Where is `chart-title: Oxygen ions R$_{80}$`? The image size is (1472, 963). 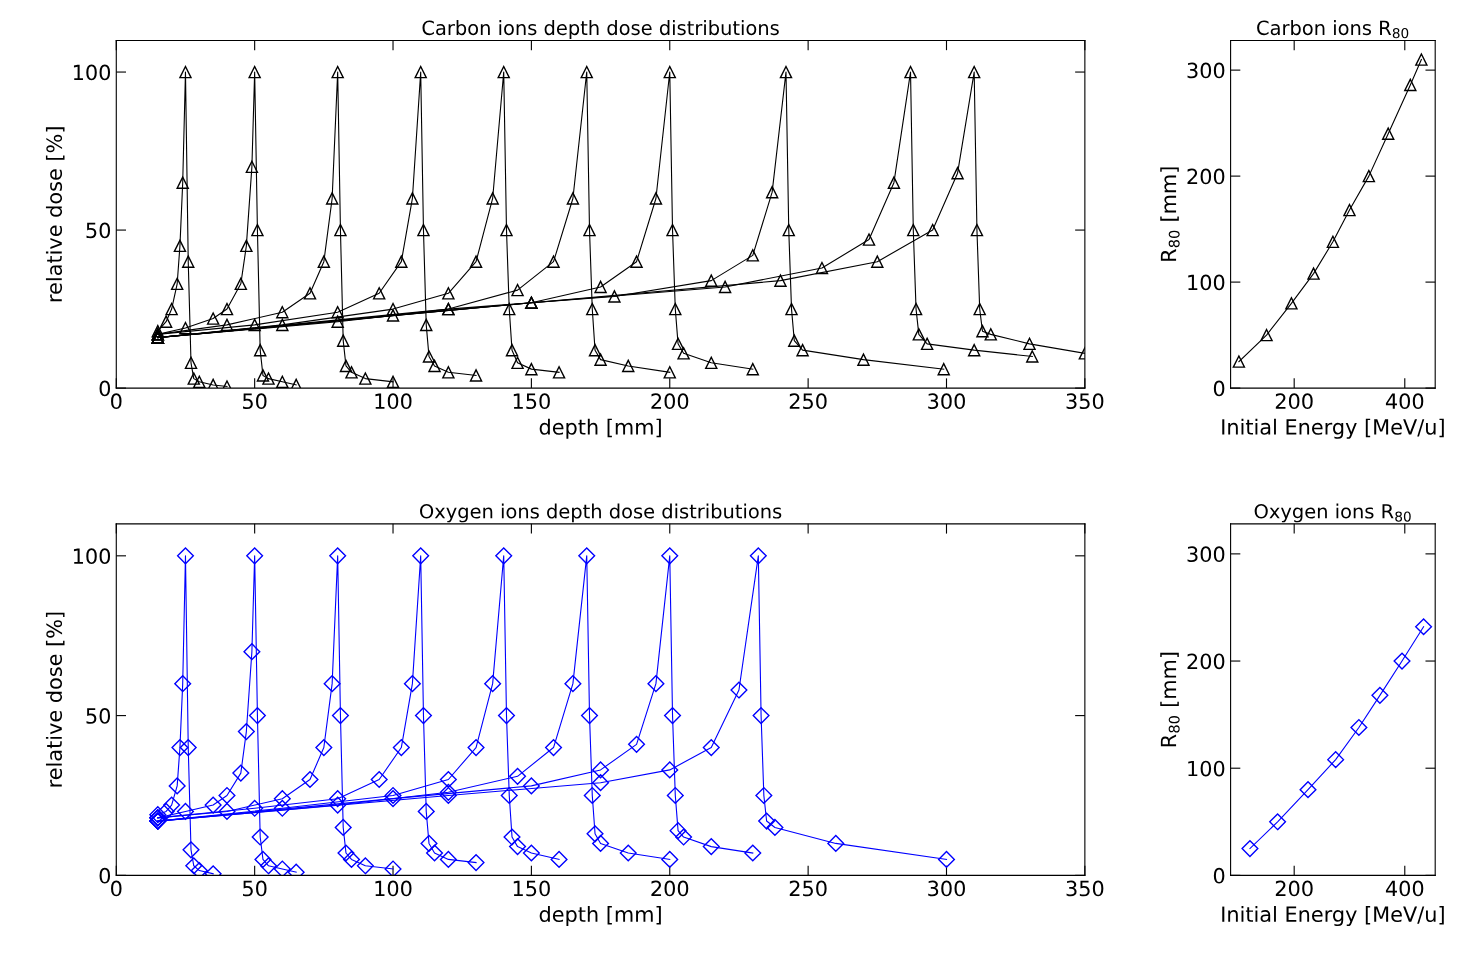 chart-title: Oxygen ions R$_{80}$ is located at coordinates (1332, 513).